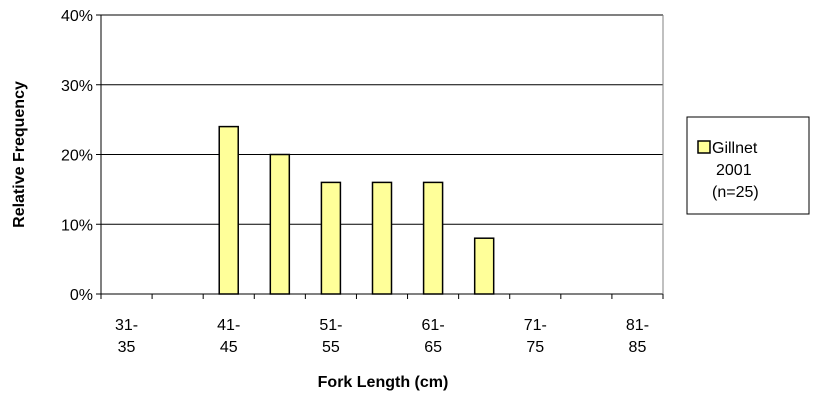 This screenshot has width=817, height=398. Describe the element at coordinates (433, 347) in the screenshot. I see `x-tick-label: 65` at that location.